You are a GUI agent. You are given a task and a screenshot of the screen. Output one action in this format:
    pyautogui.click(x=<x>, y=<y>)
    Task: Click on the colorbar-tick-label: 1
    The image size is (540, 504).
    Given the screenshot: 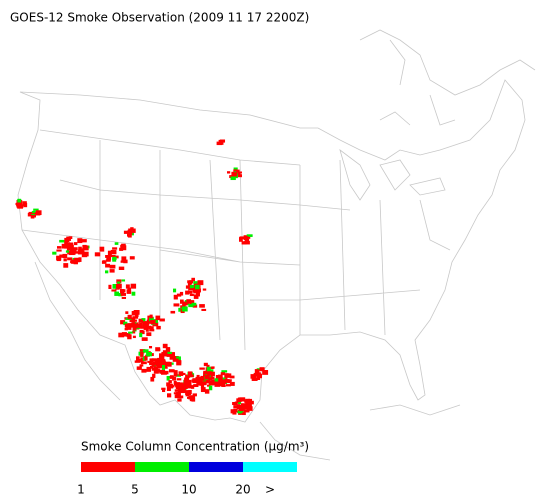 What is the action you would take?
    pyautogui.click(x=81, y=490)
    